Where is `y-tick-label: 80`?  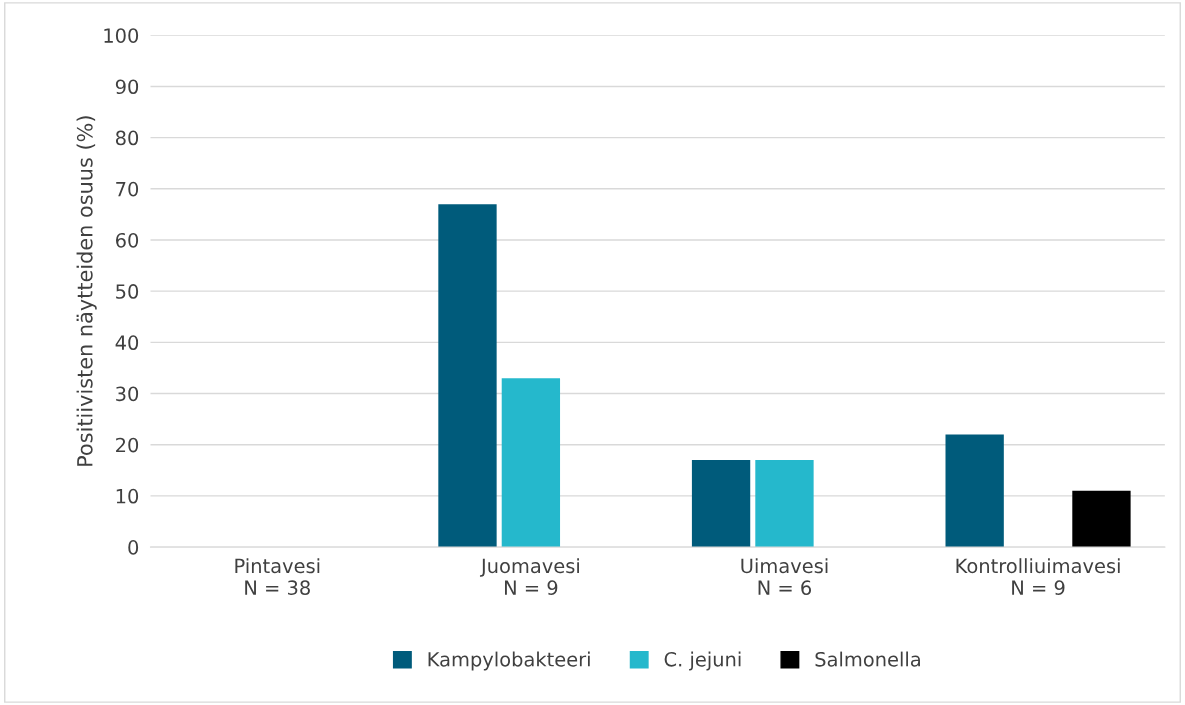 y-tick-label: 80 is located at coordinates (127, 138).